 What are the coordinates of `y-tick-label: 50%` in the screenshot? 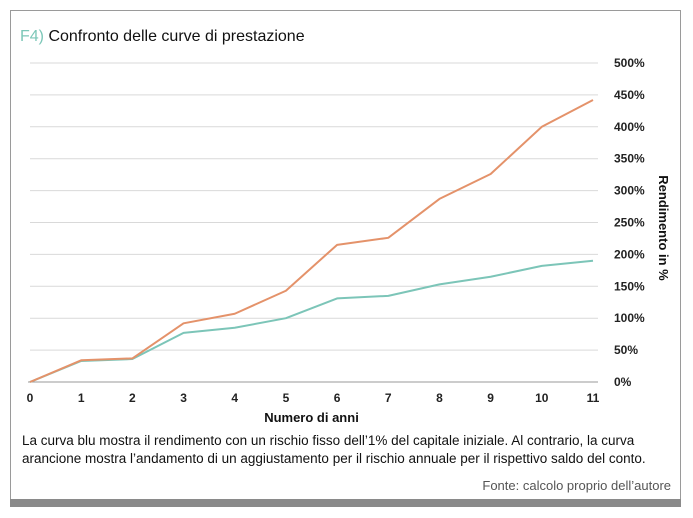 It's located at (626, 350).